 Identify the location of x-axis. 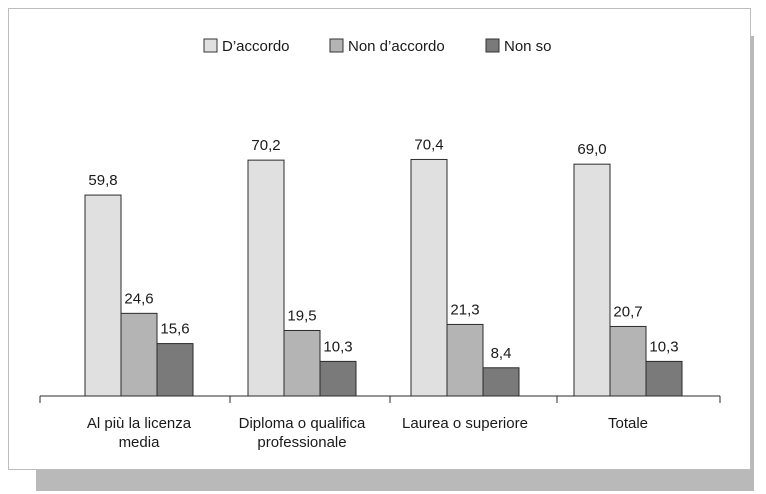
(380, 399).